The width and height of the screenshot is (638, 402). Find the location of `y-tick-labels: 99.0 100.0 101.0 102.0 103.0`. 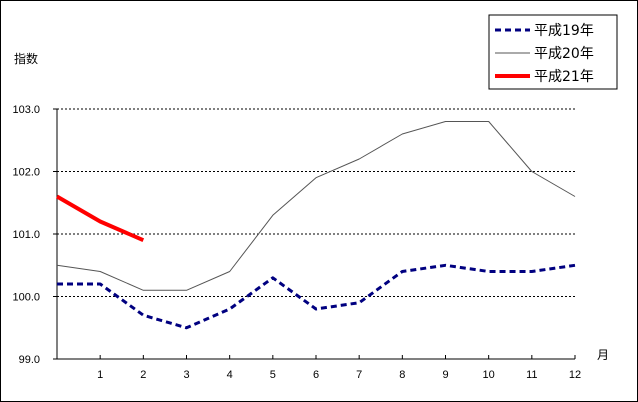

y-tick-labels: 99.0 100.0 101.0 102.0 103.0 is located at coordinates (26, 235).